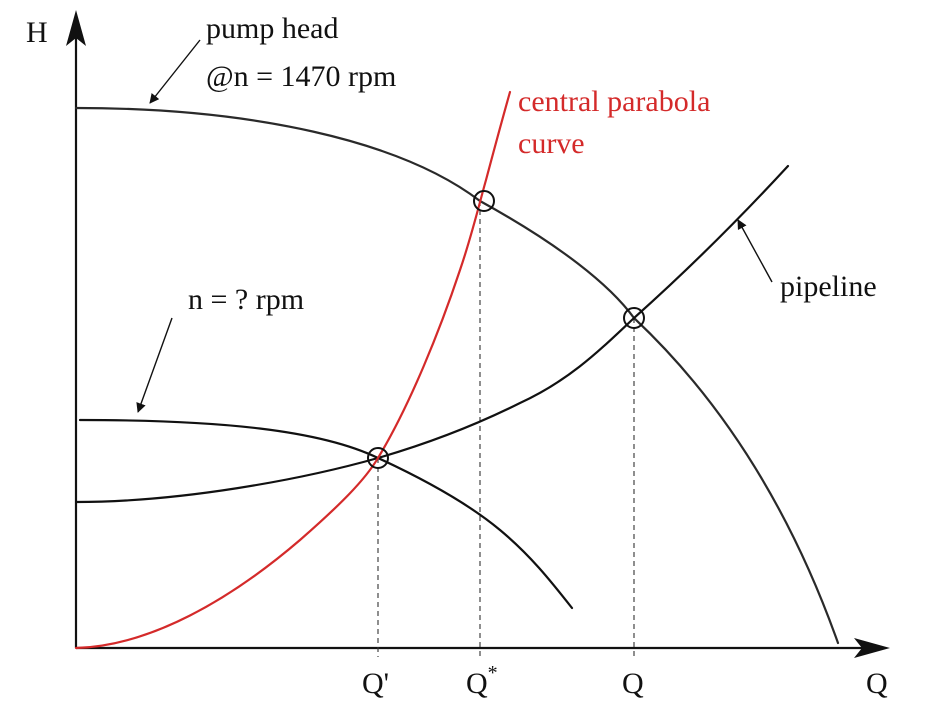 This screenshot has height=709, width=945. I want to click on q-axis-arrowhead, so click(872, 648).